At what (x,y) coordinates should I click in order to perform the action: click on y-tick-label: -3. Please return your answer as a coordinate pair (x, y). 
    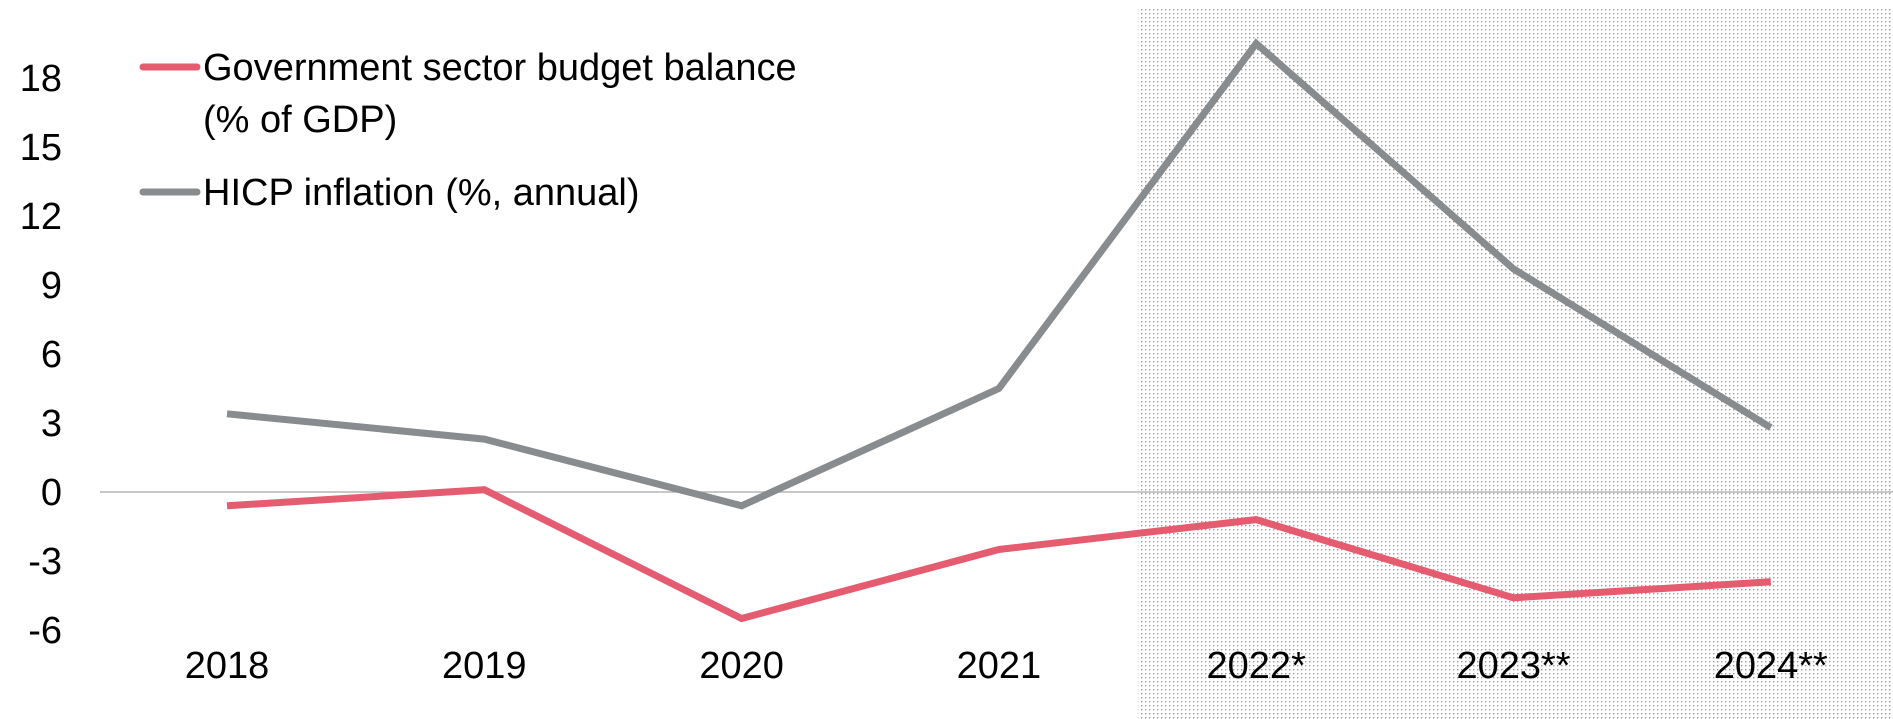
    Looking at the image, I should click on (45, 562).